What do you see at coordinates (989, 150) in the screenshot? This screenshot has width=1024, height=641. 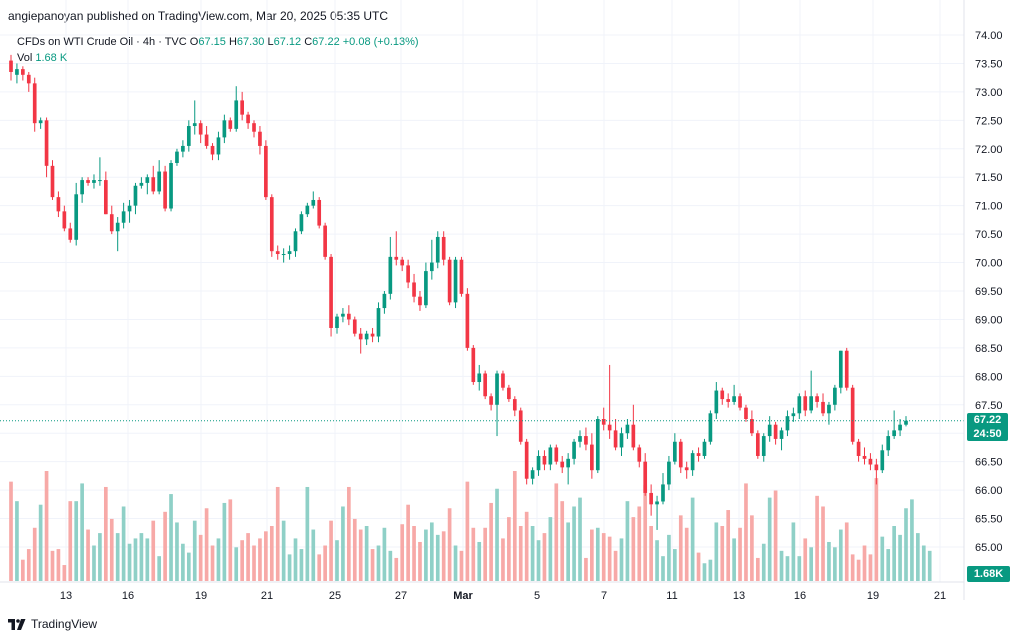 I see `price-tick-label: 72.00` at bounding box center [989, 150].